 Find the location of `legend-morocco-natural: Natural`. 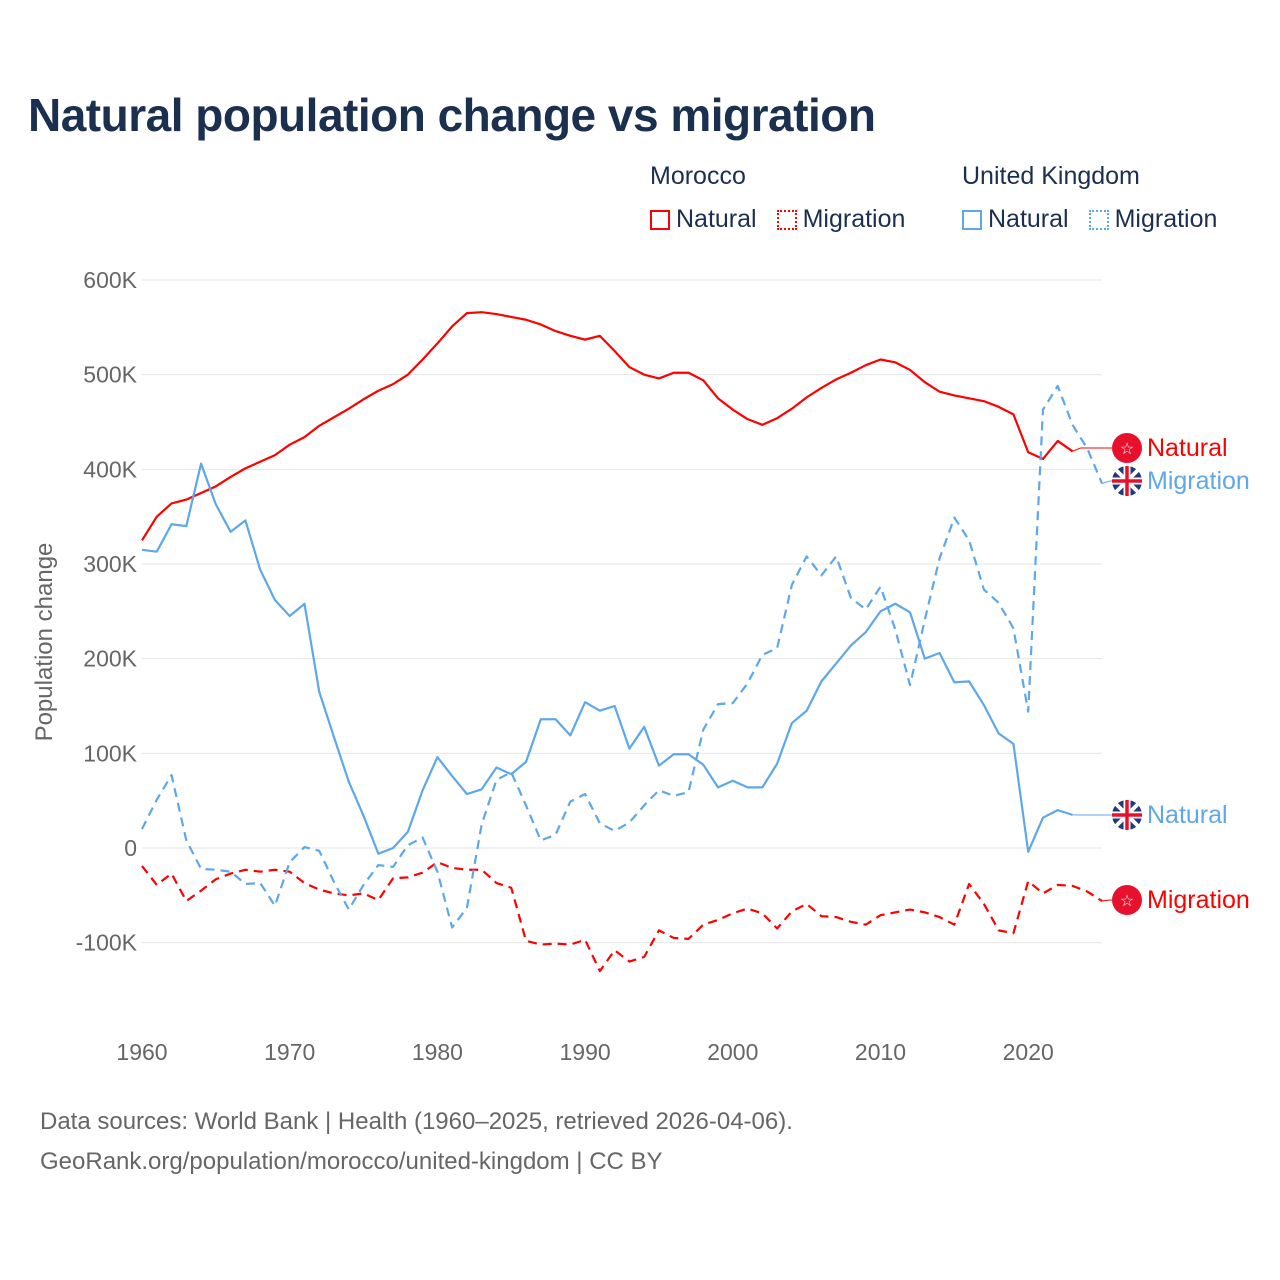

legend-morocco-natural: Natural is located at coordinates (703, 219).